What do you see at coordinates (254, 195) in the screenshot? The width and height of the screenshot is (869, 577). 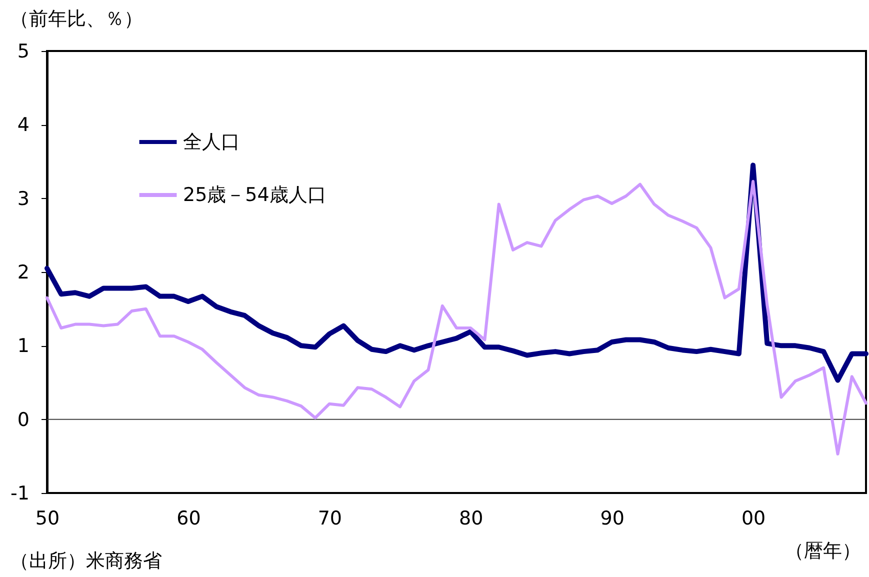 I see `legend-label: 25歳－54歳人口` at bounding box center [254, 195].